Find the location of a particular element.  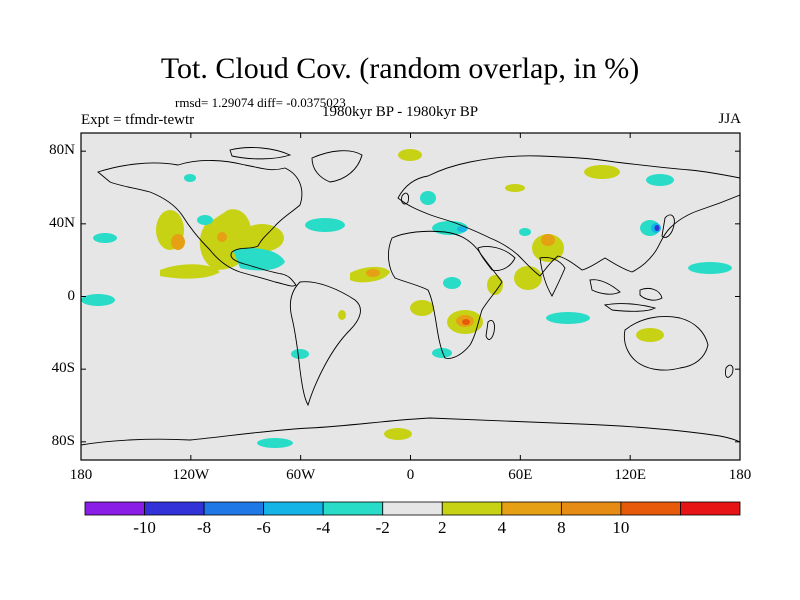

colorbar-label: 2 is located at coordinates (442, 527).